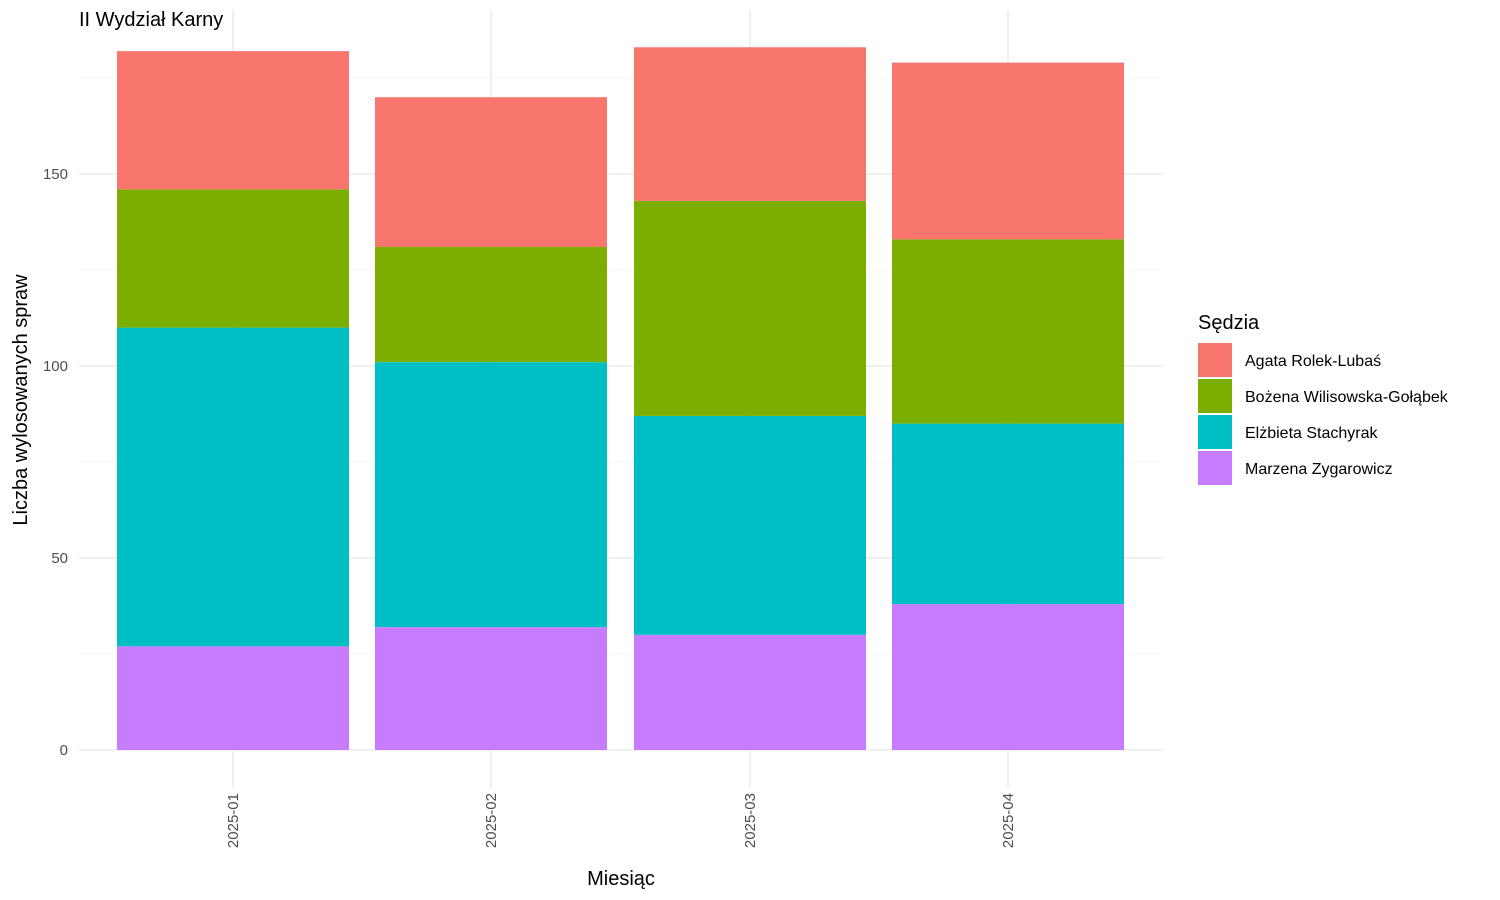  What do you see at coordinates (59, 558) in the screenshot?
I see `y-tick-label: 50` at bounding box center [59, 558].